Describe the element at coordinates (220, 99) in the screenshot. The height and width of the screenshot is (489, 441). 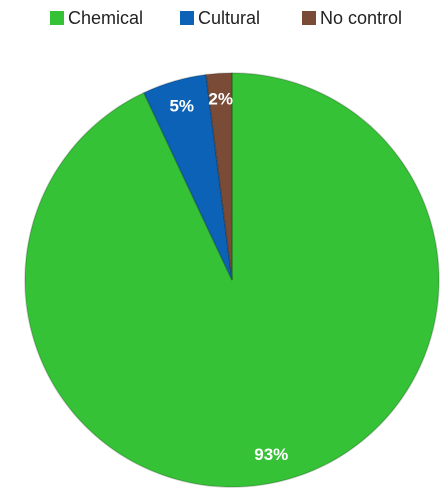
I see `data-label: 2%` at that location.